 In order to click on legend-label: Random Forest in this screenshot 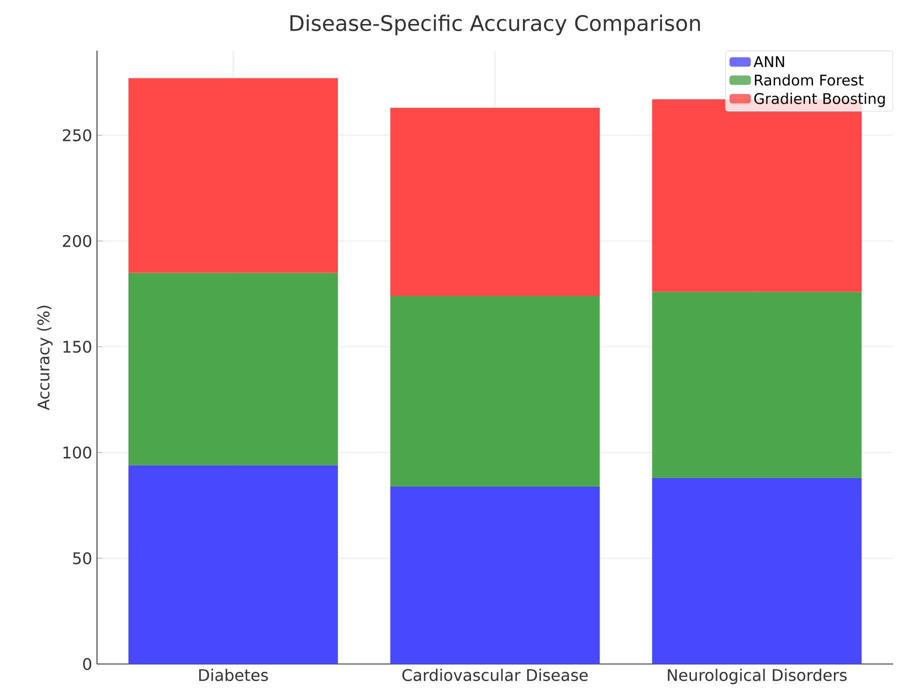, I will do `click(809, 80)`.